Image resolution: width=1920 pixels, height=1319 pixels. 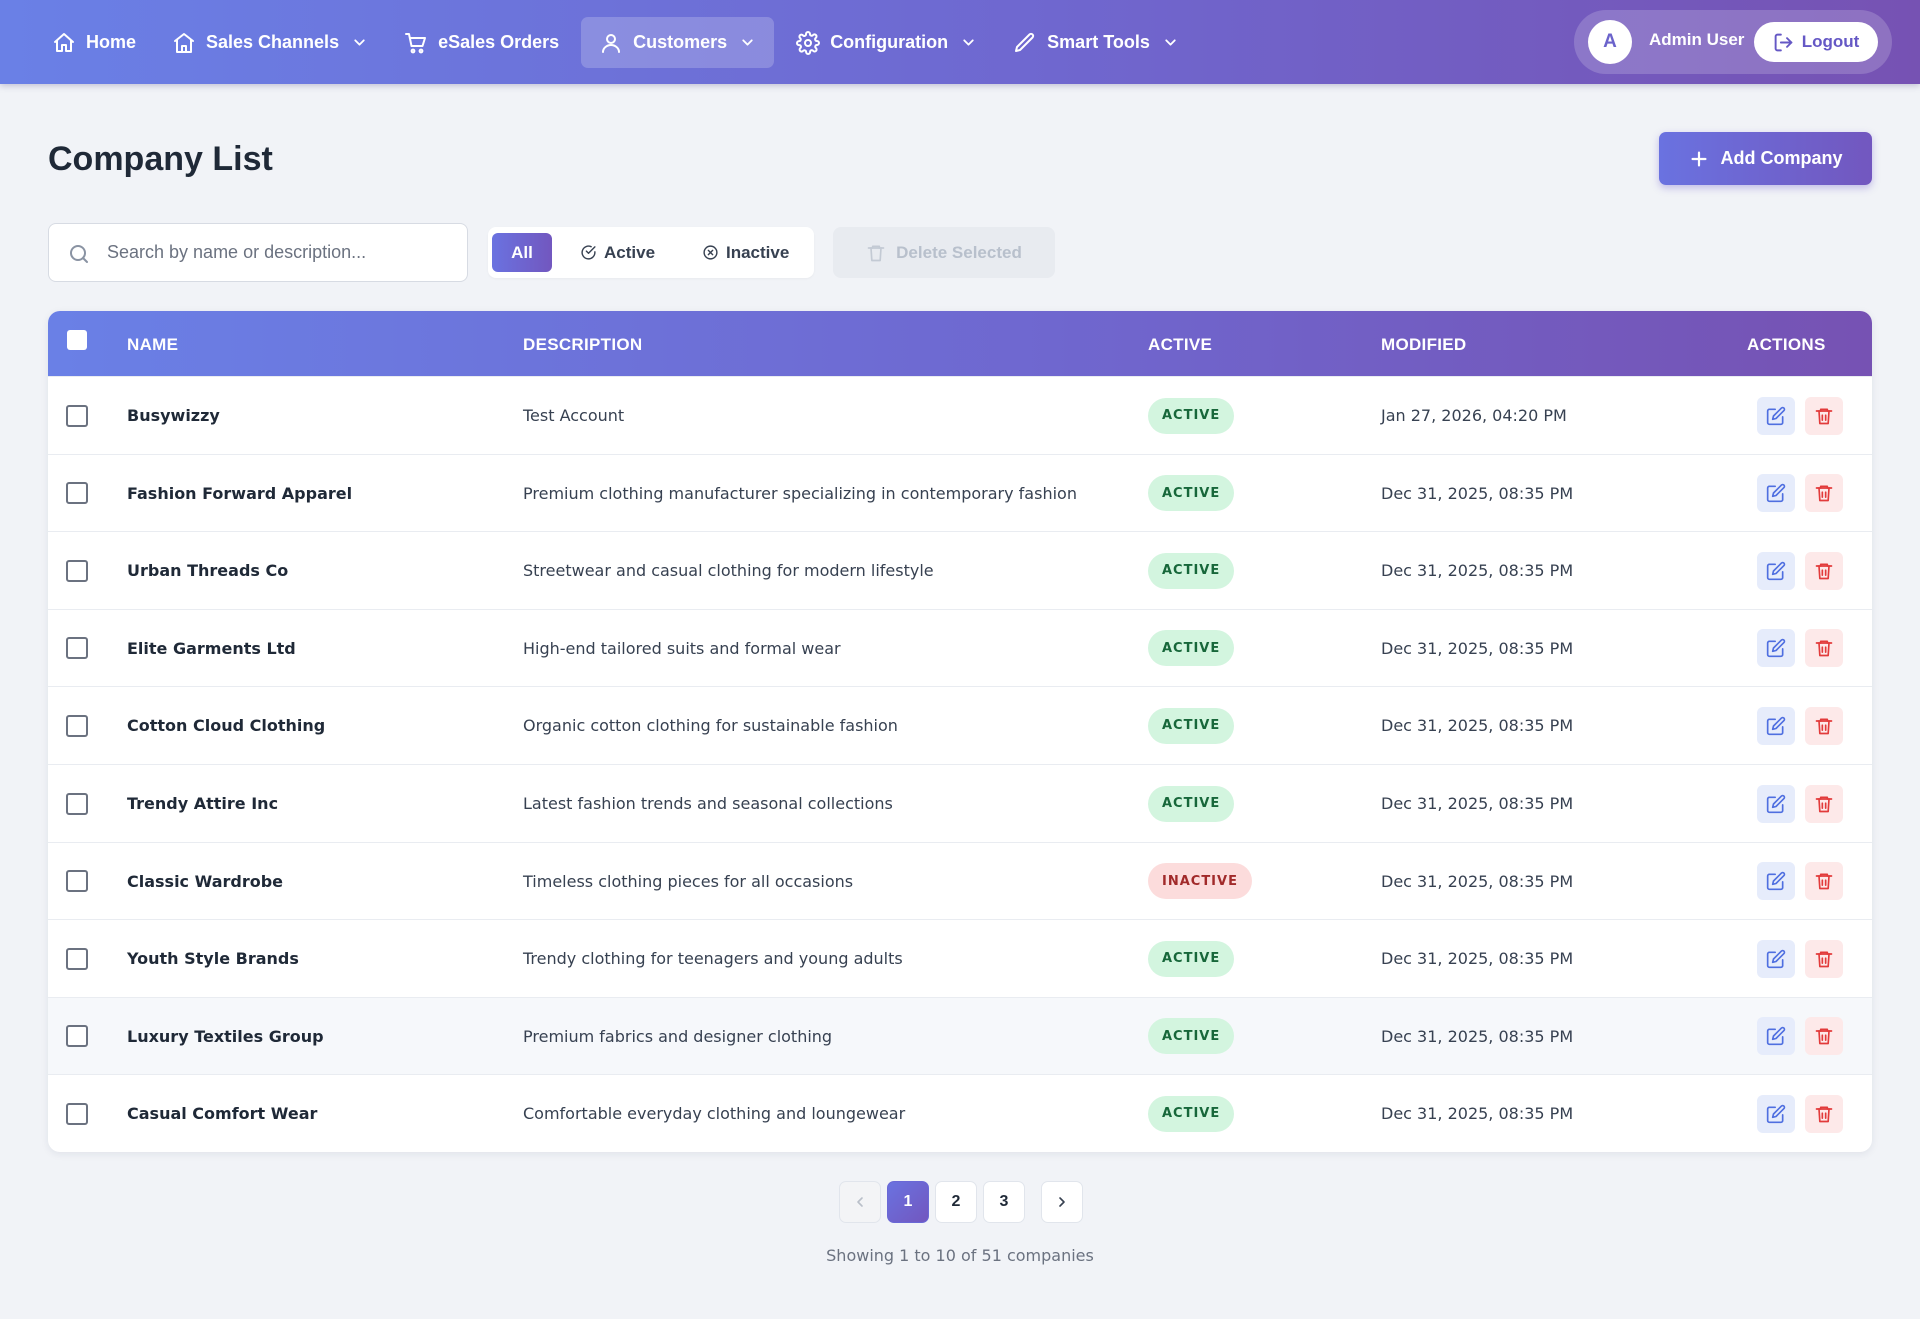 What do you see at coordinates (282, 252) in the screenshot?
I see `search-input` at bounding box center [282, 252].